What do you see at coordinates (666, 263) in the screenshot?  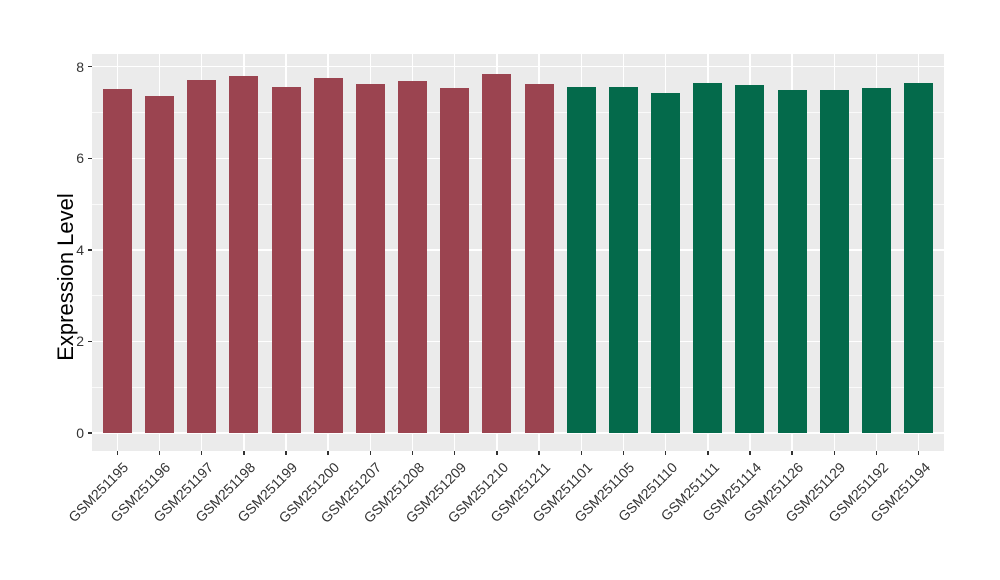 I see `bar-GSM251110` at bounding box center [666, 263].